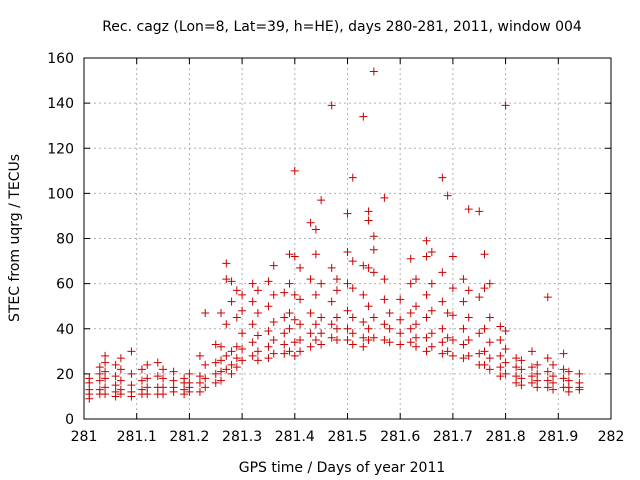 The image size is (640, 480). What do you see at coordinates (558, 437) in the screenshot?
I see `x-tick-label: 281.9` at bounding box center [558, 437].